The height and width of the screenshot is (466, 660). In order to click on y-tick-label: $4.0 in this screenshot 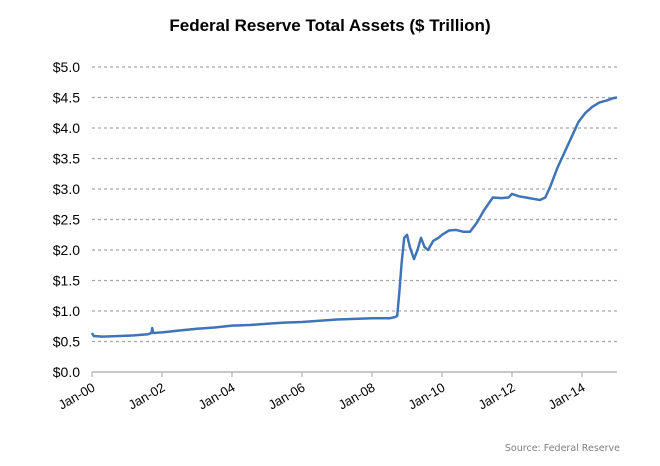, I will do `click(66, 128)`.